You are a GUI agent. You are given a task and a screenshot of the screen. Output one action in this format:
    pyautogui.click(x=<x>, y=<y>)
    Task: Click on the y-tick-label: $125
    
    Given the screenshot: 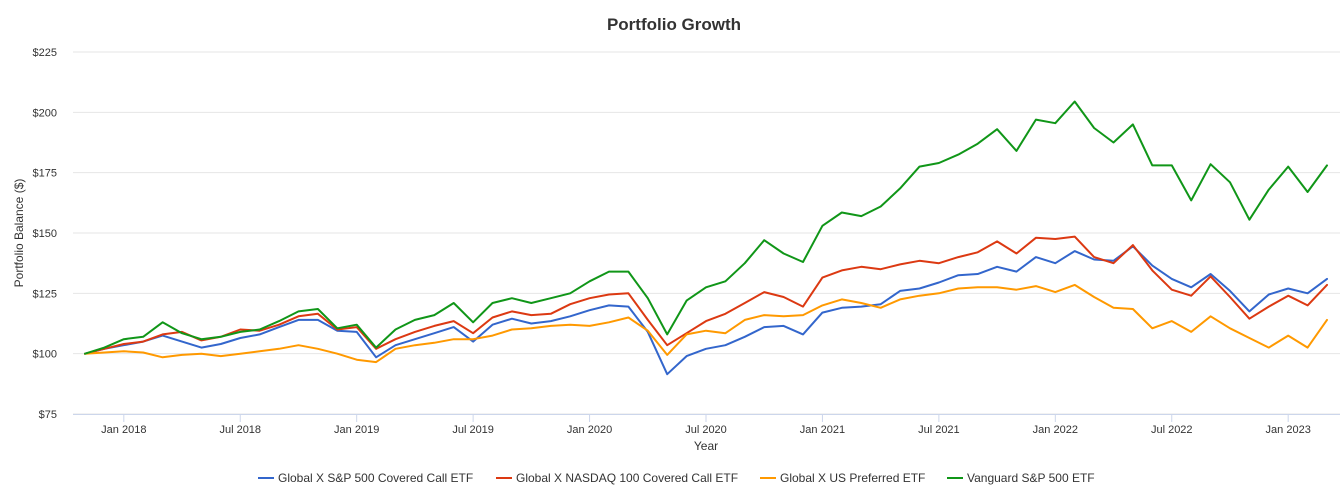 What is the action you would take?
    pyautogui.click(x=45, y=294)
    